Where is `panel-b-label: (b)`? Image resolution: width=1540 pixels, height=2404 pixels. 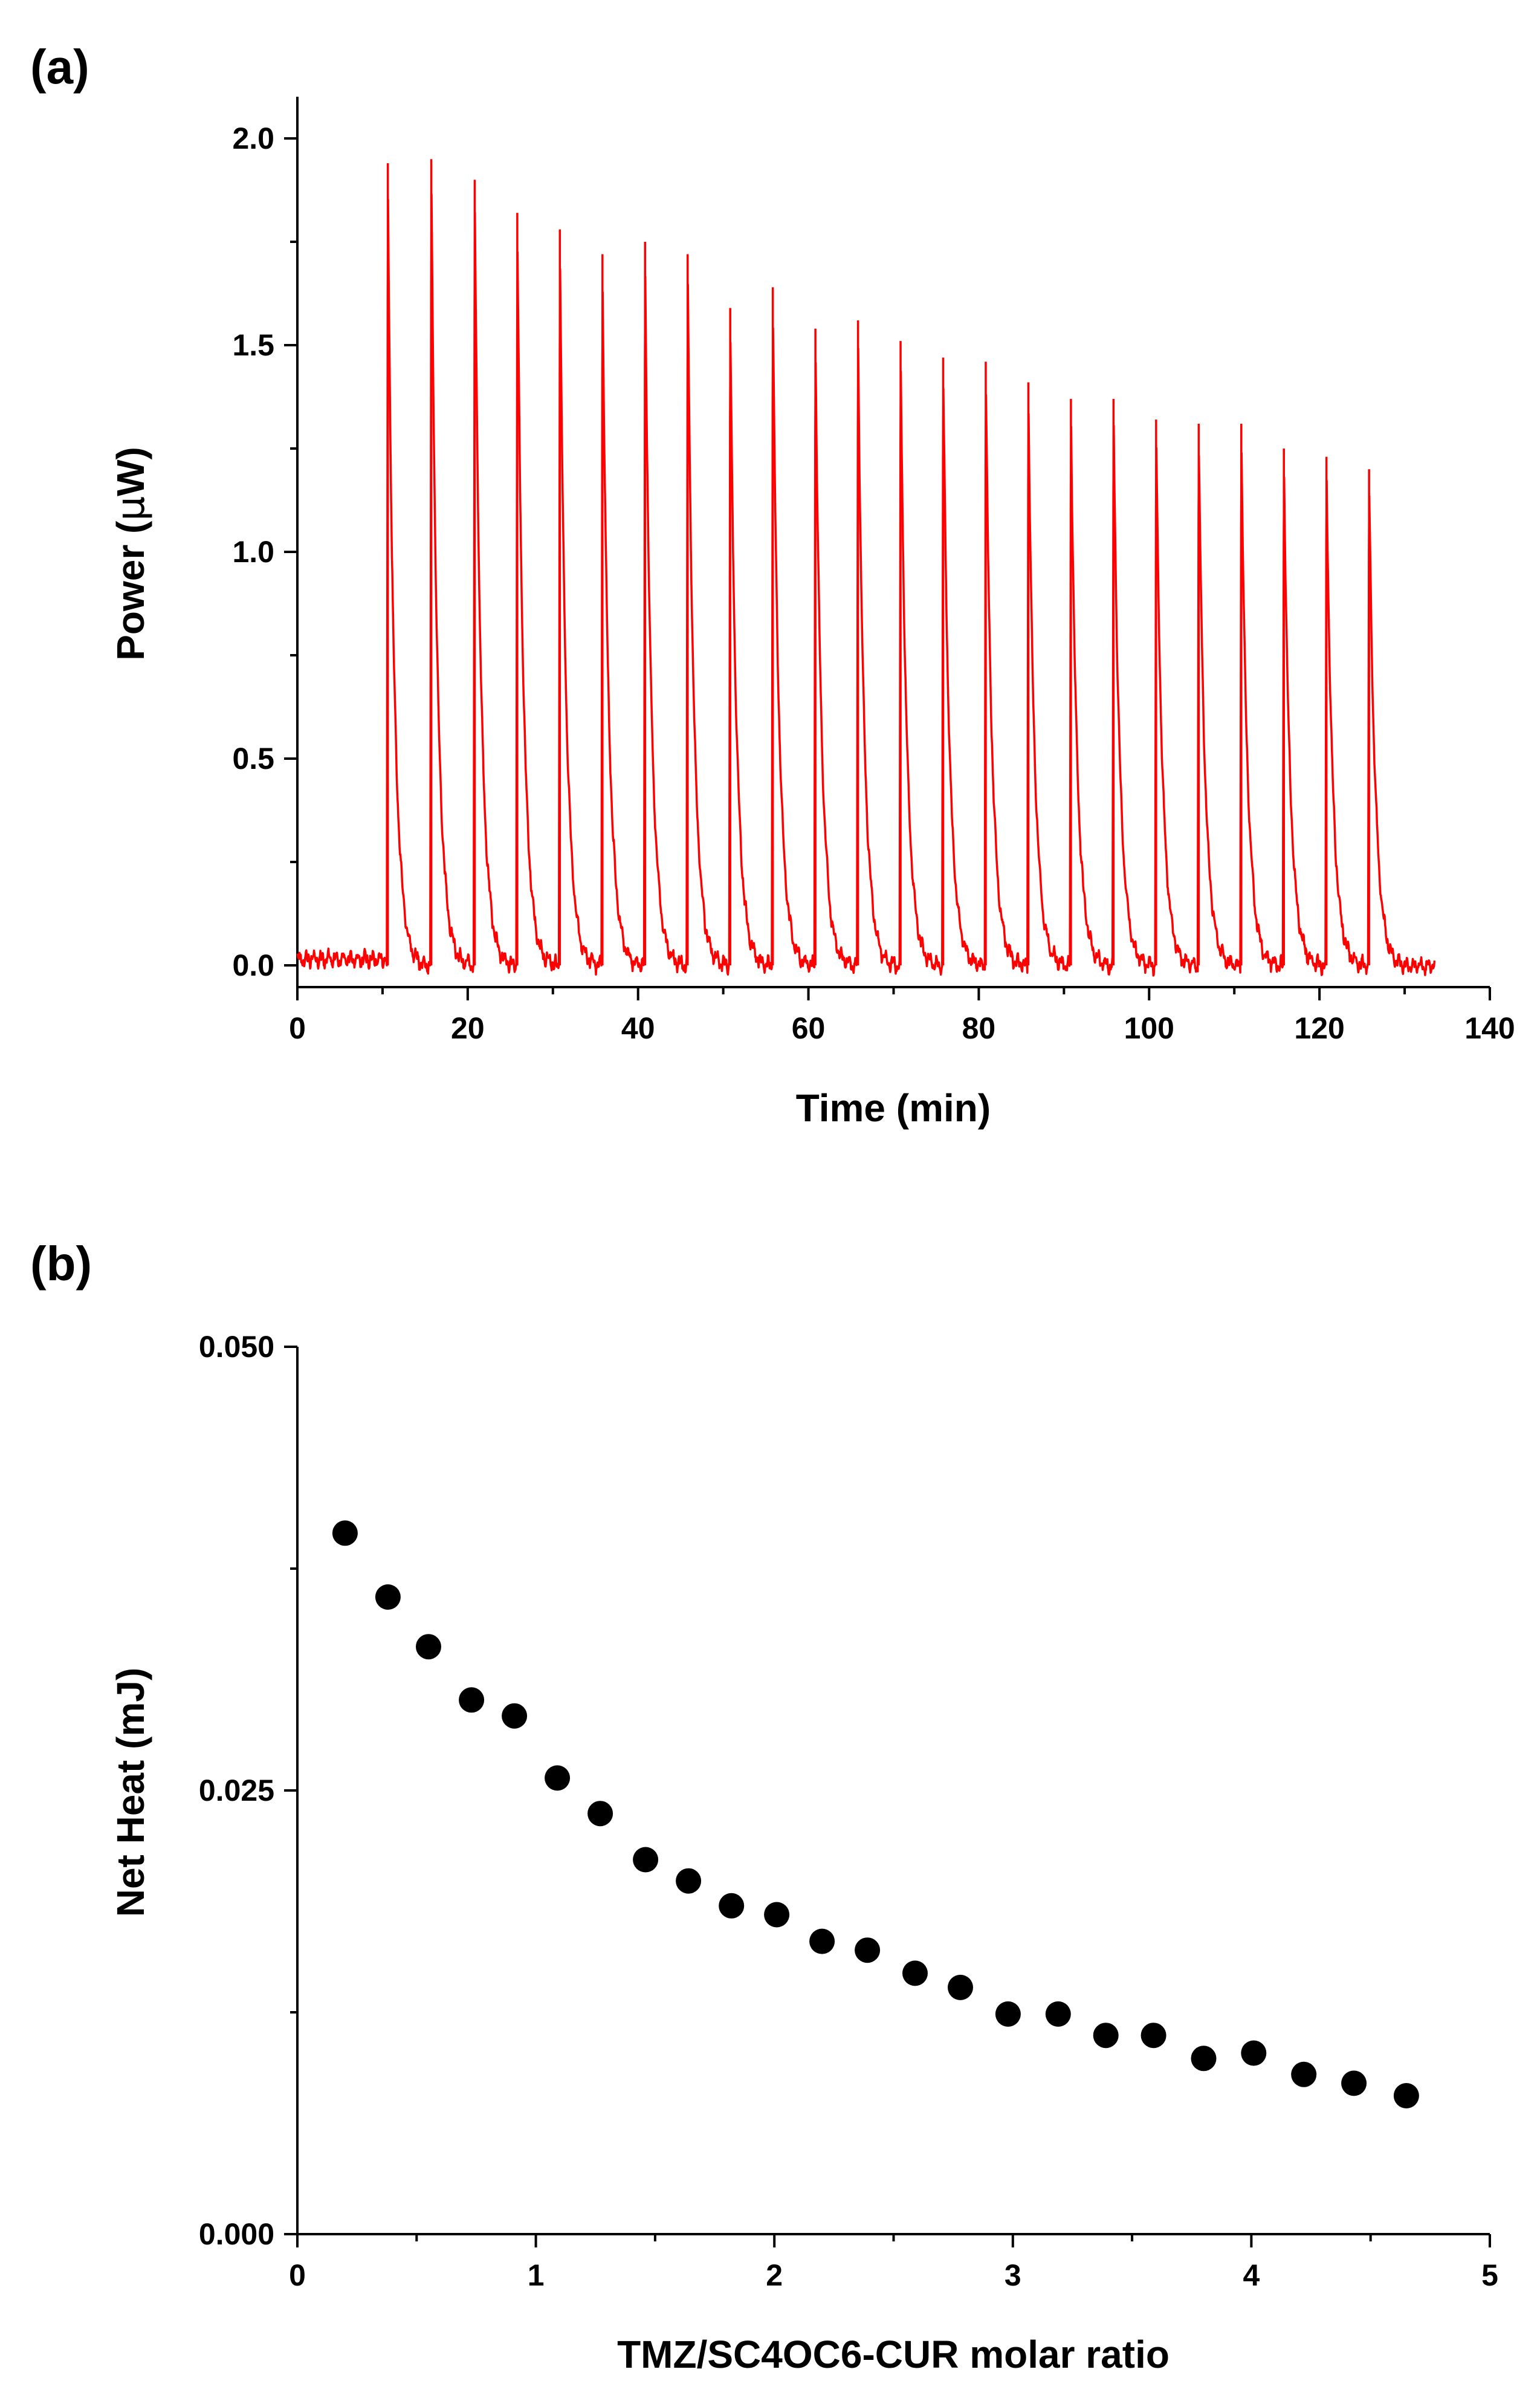
panel-b-label: (b) is located at coordinates (61, 1264).